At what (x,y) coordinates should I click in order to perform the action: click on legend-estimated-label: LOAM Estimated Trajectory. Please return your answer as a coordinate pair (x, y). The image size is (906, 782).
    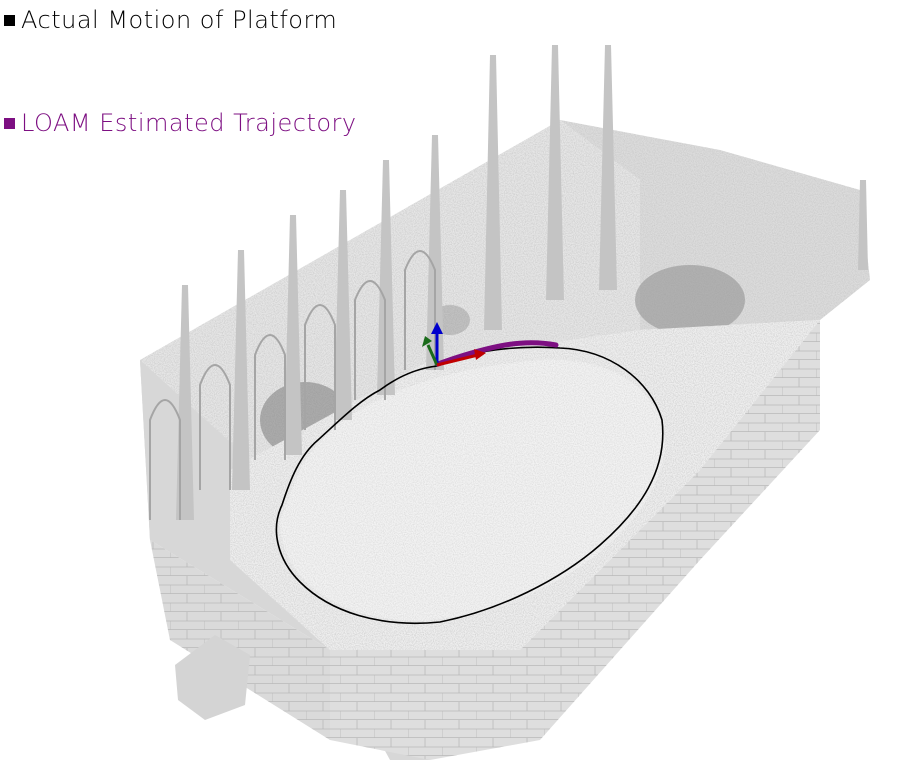
    Looking at the image, I should click on (189, 123).